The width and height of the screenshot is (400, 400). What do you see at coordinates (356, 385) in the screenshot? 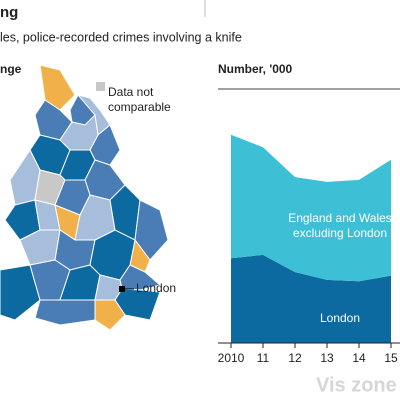
I see `watermark: Vis zone` at bounding box center [356, 385].